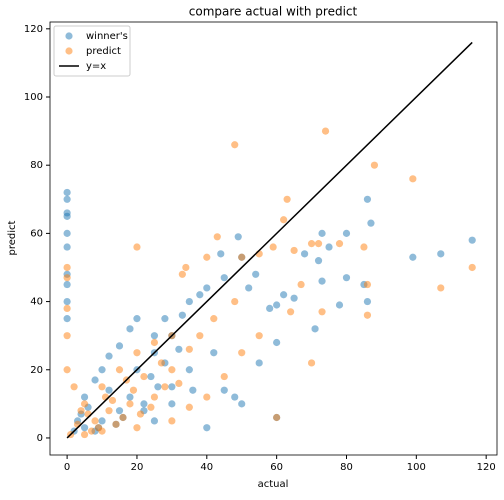  What do you see at coordinates (206, 467) in the screenshot?
I see `x-tick-label: 40` at bounding box center [206, 467].